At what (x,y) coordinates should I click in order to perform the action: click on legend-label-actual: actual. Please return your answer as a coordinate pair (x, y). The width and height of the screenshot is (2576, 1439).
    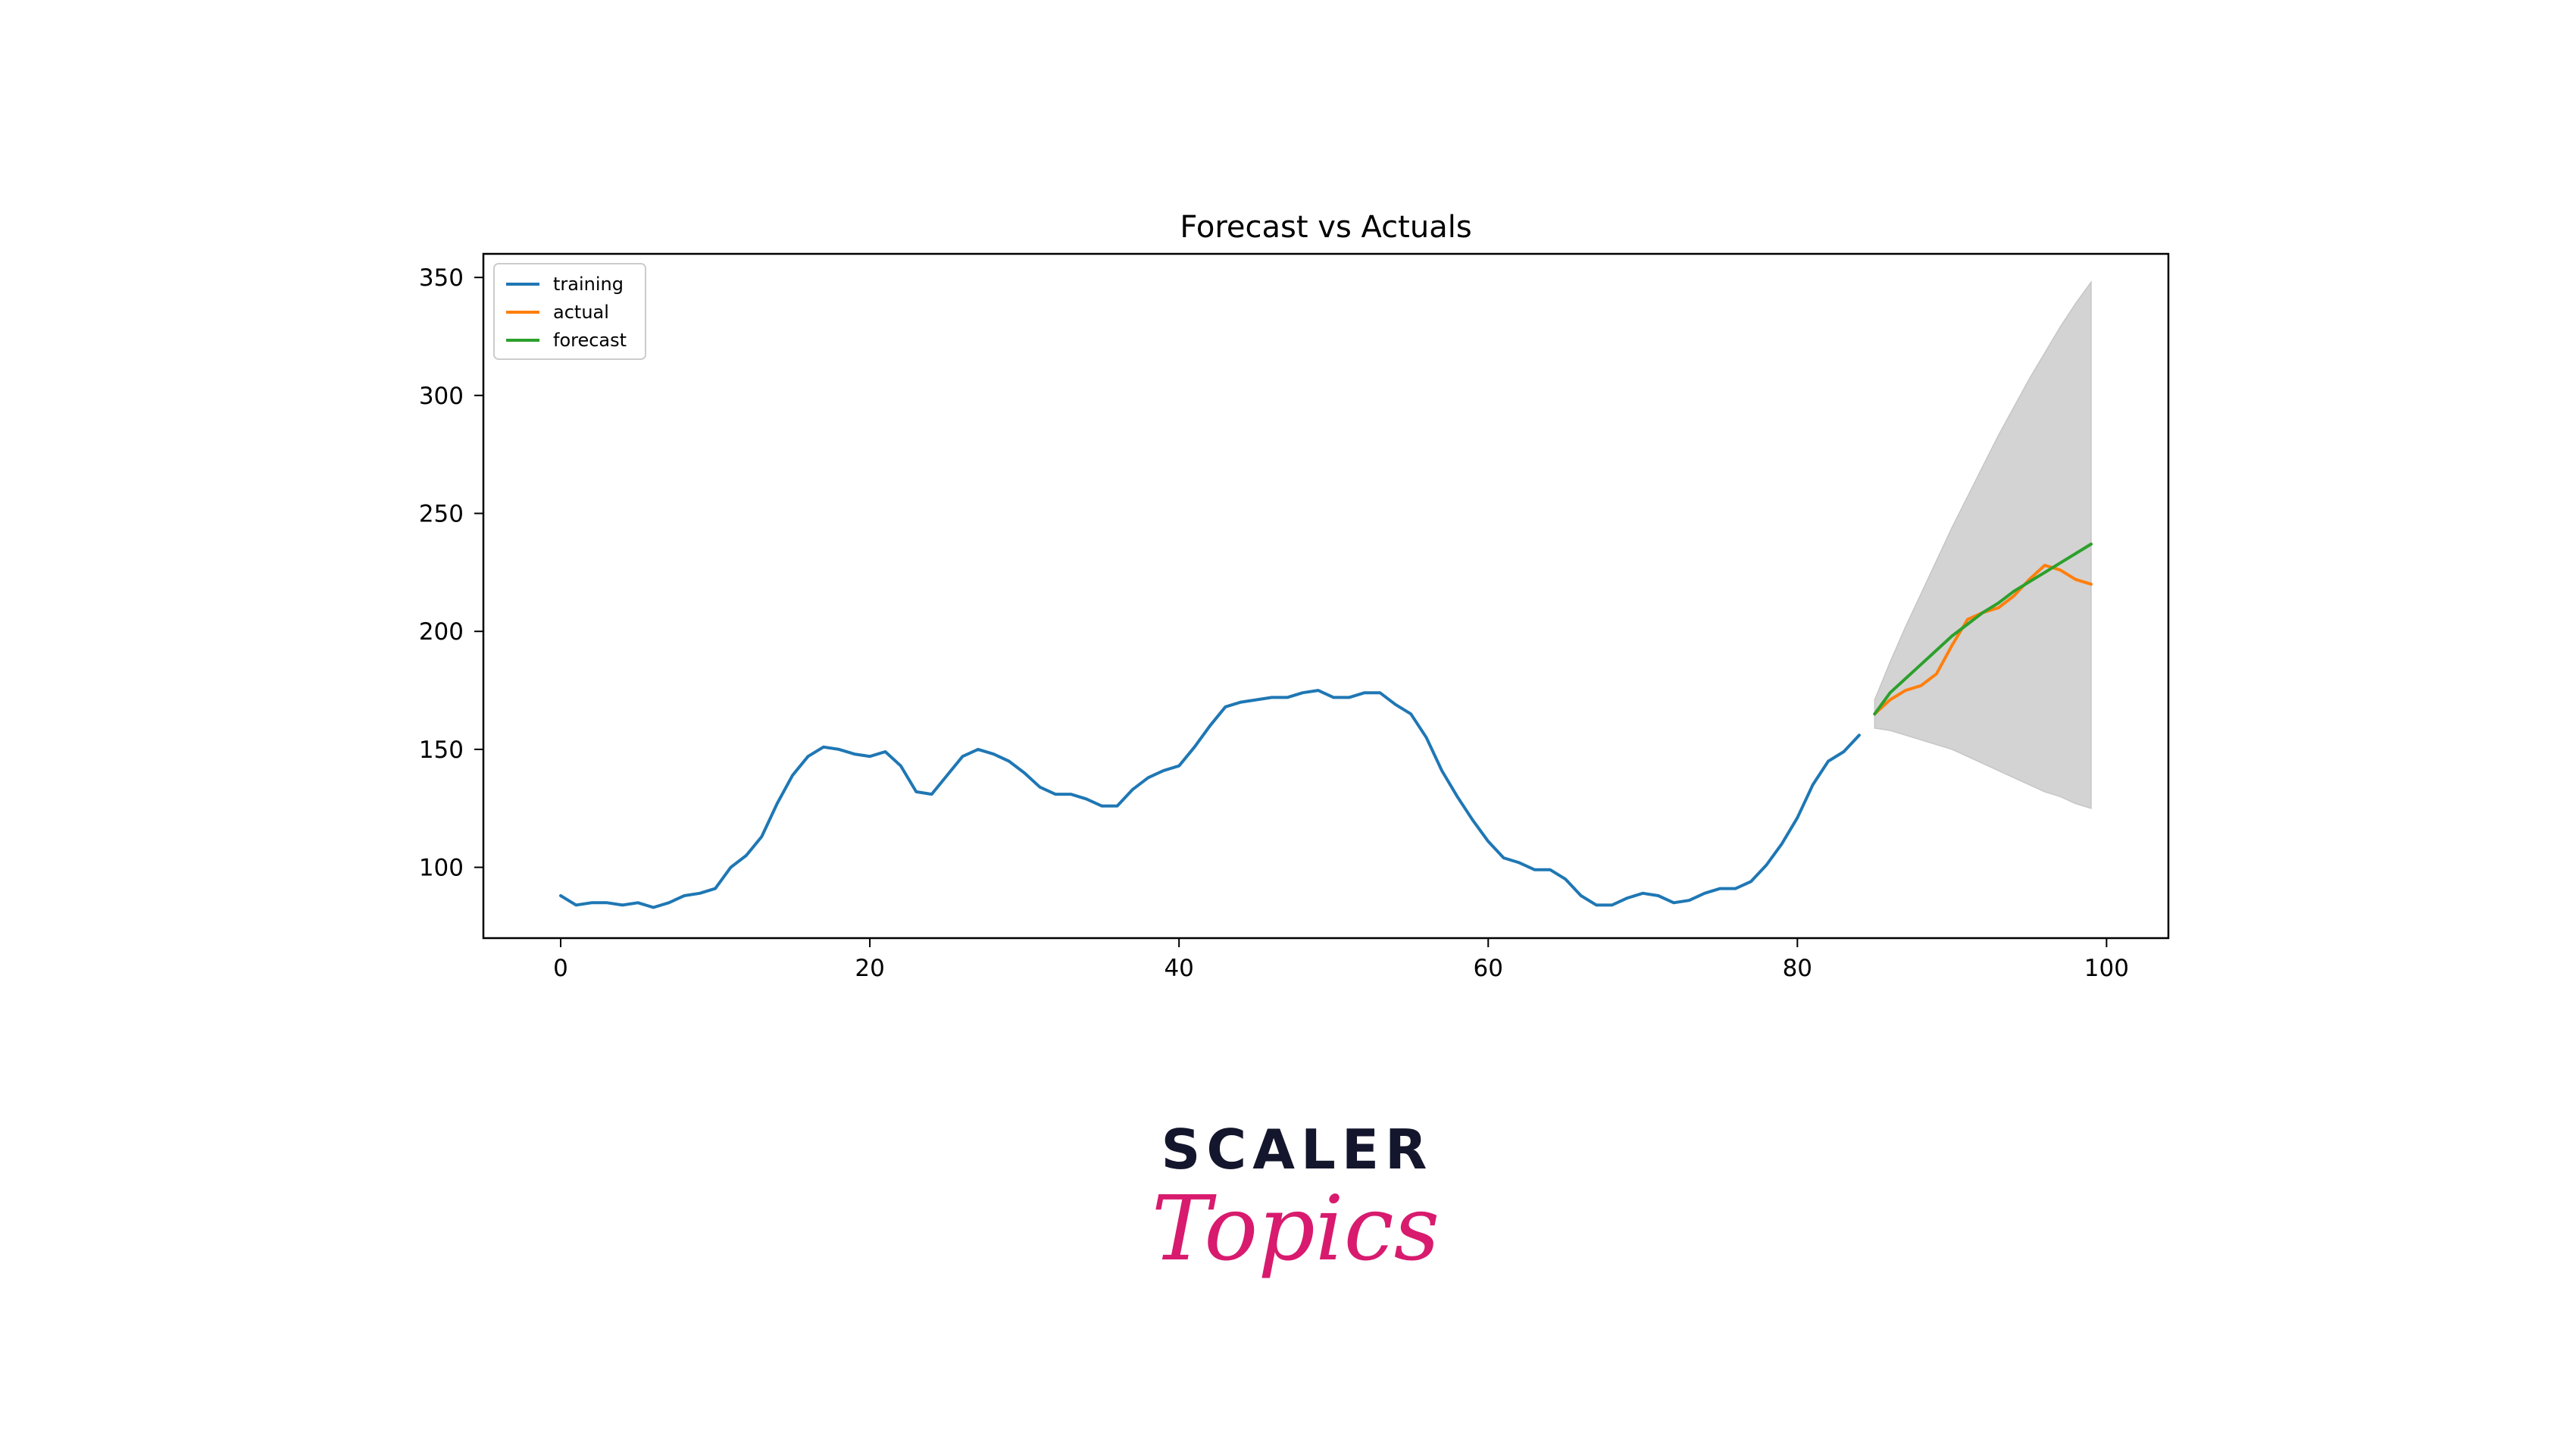
    Looking at the image, I should click on (581, 312).